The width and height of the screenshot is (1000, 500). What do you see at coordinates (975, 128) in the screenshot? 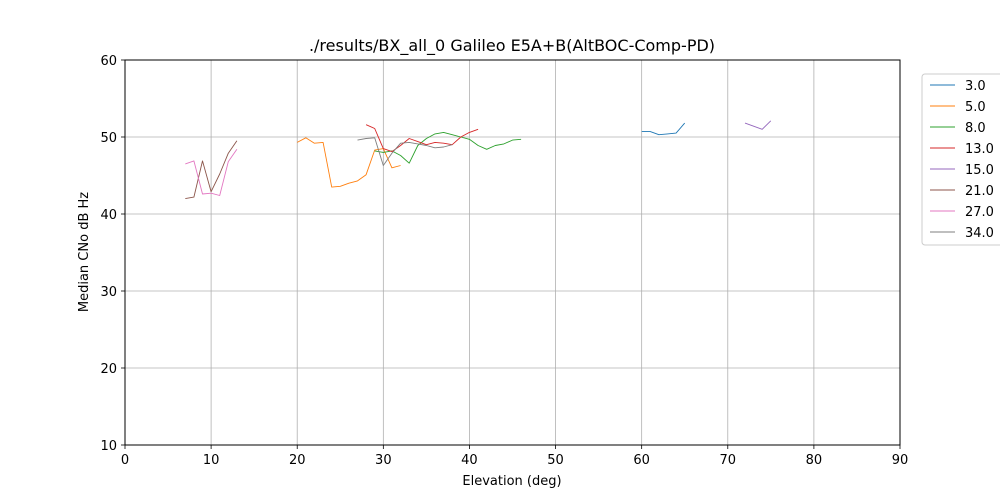
I see `legend-label: 8.0` at bounding box center [975, 128].